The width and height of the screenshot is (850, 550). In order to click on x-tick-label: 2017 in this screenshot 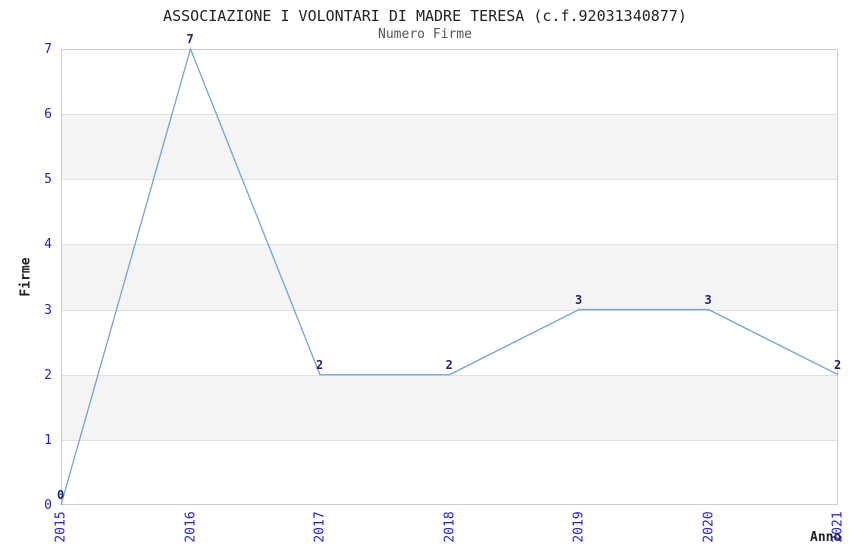, I will do `click(332, 526)`.